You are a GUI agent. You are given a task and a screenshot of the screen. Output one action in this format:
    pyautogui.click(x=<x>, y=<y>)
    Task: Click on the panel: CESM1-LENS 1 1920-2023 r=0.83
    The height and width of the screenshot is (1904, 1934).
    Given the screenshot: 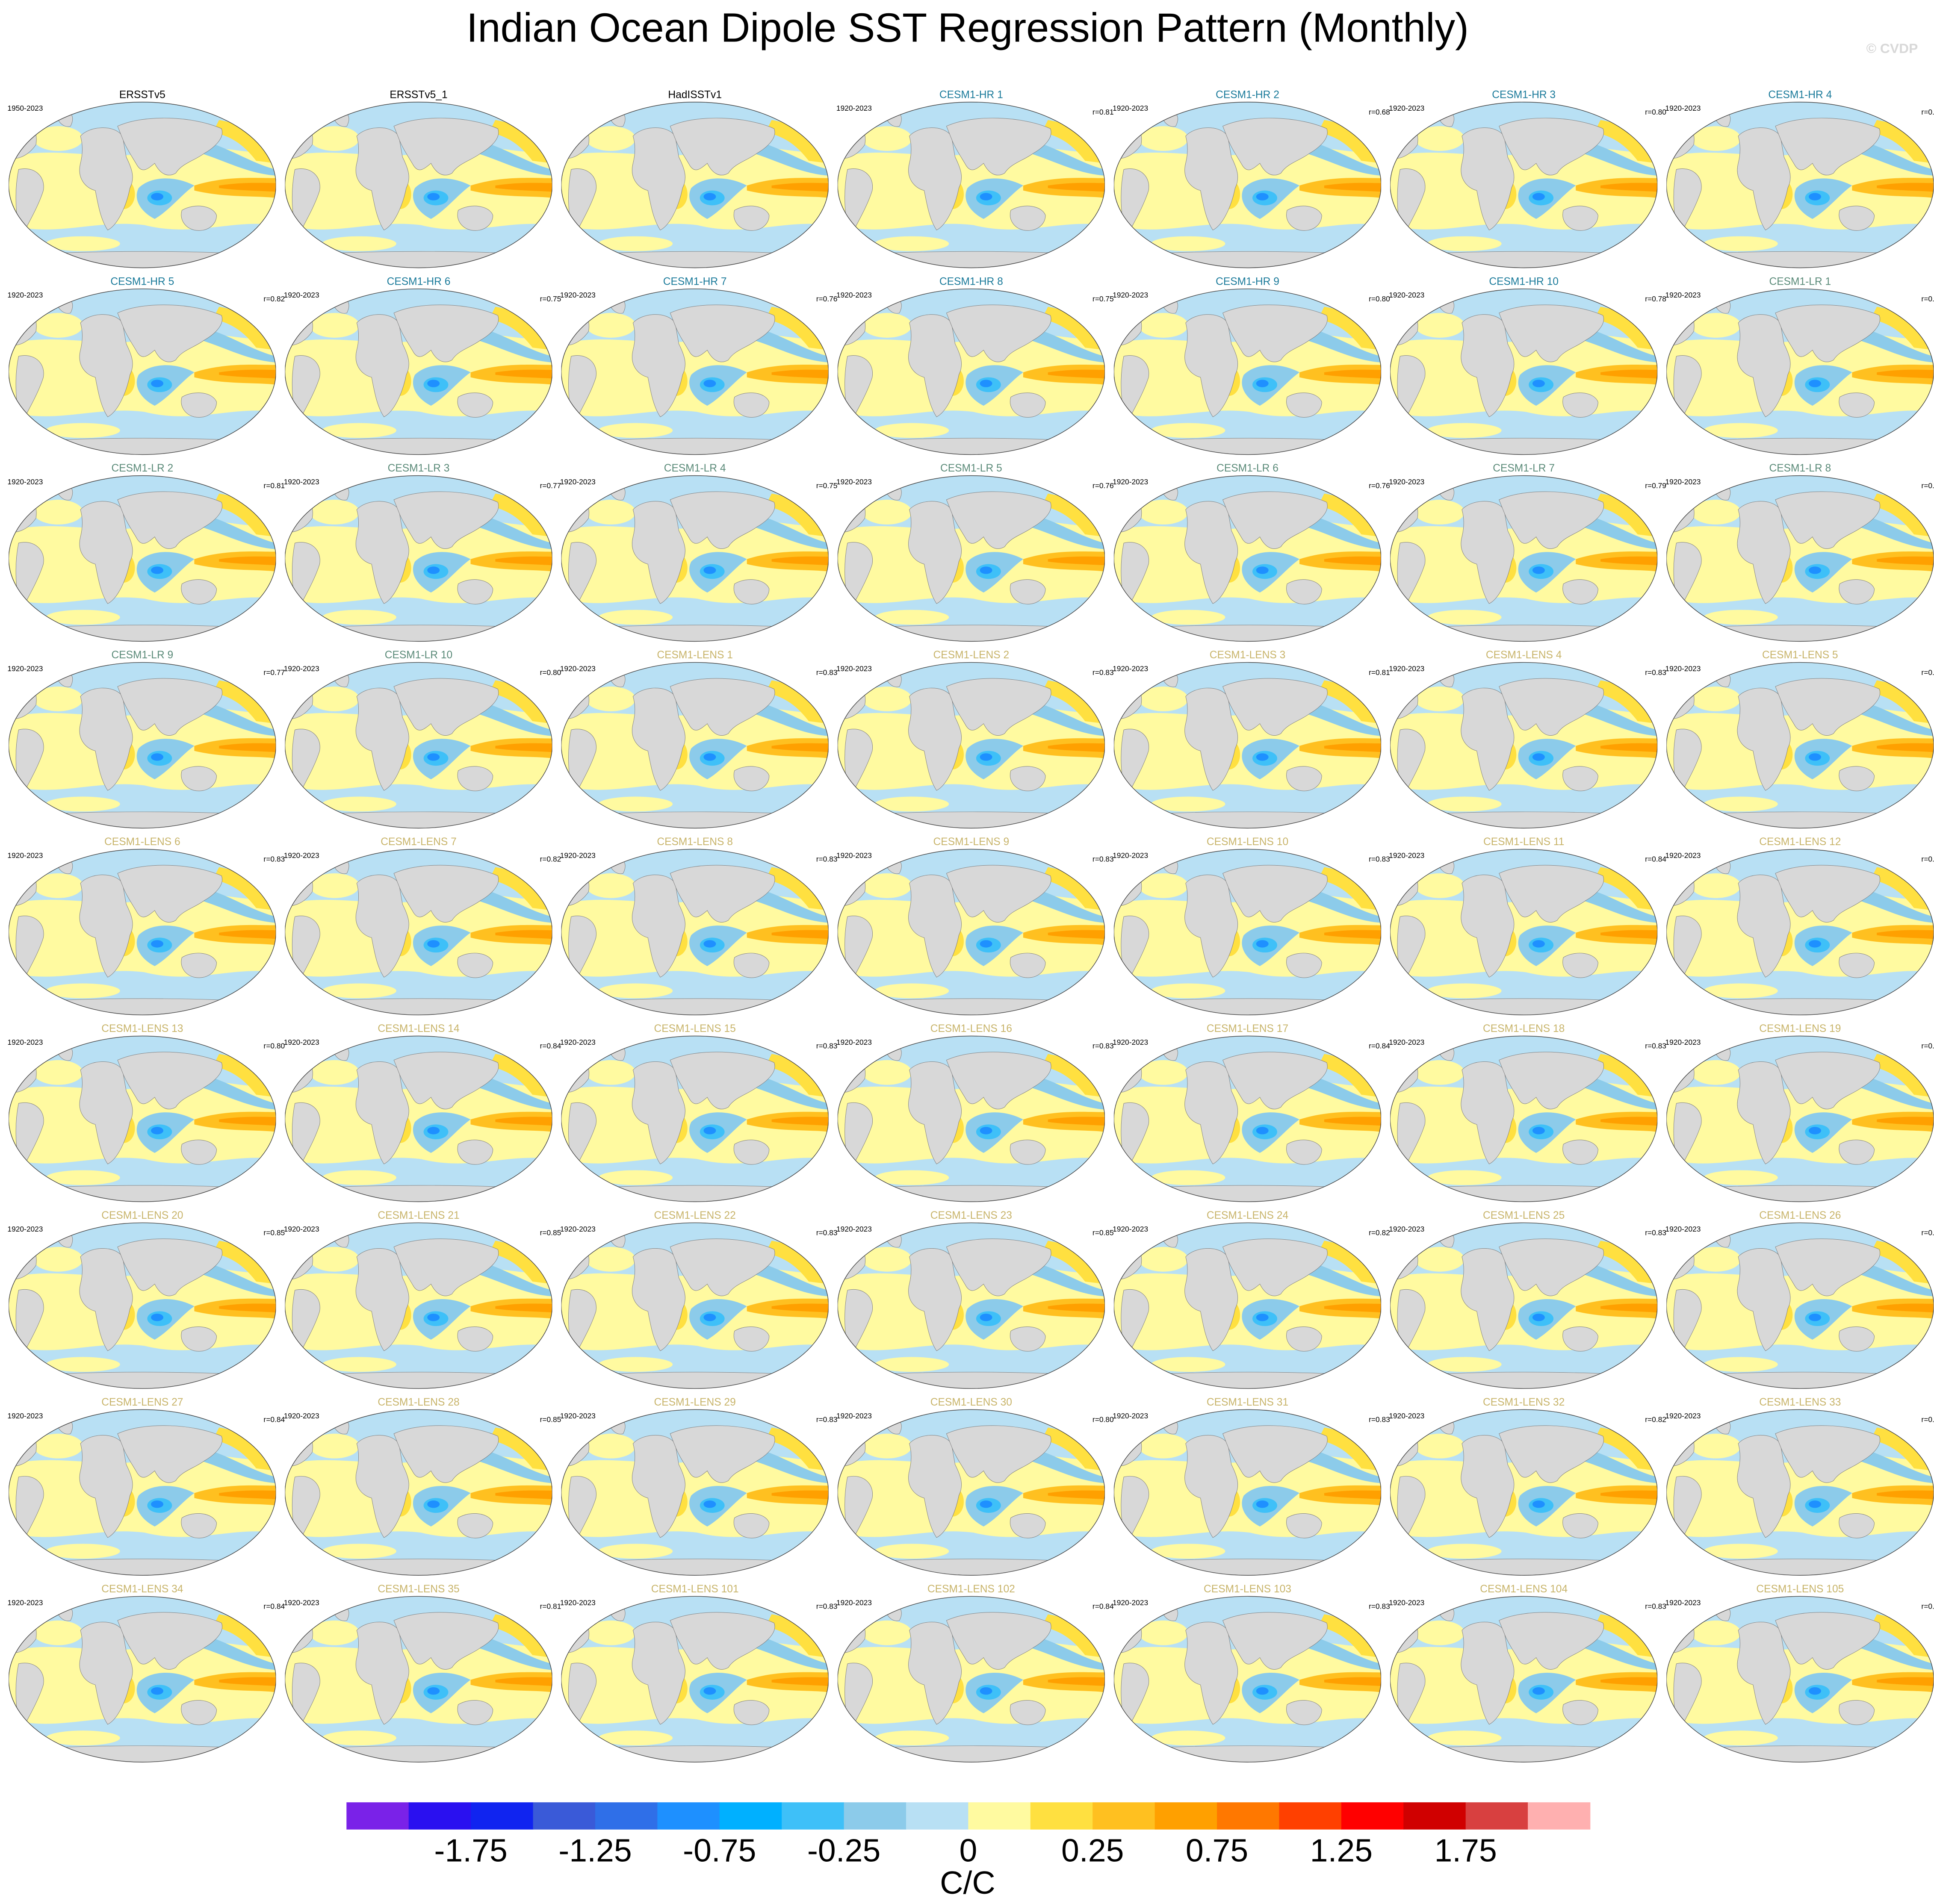 What is the action you would take?
    pyautogui.click(x=698, y=739)
    